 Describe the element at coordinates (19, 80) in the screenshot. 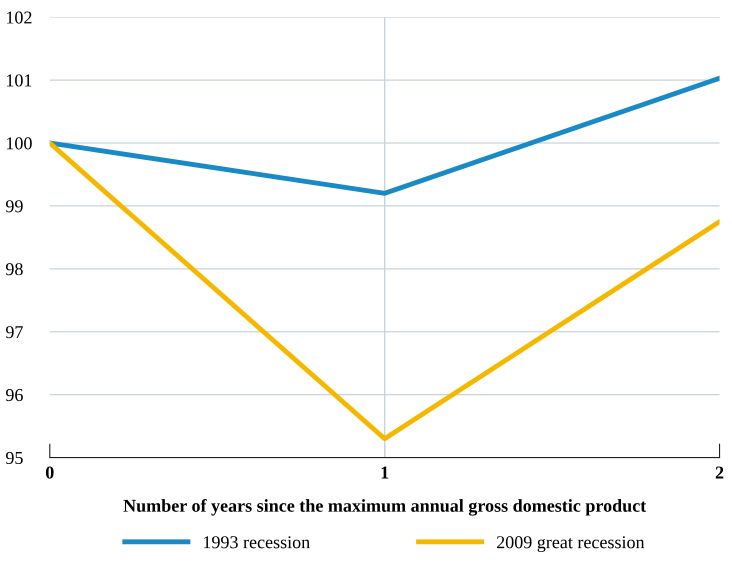

I see `y-tick-label: 101` at that location.